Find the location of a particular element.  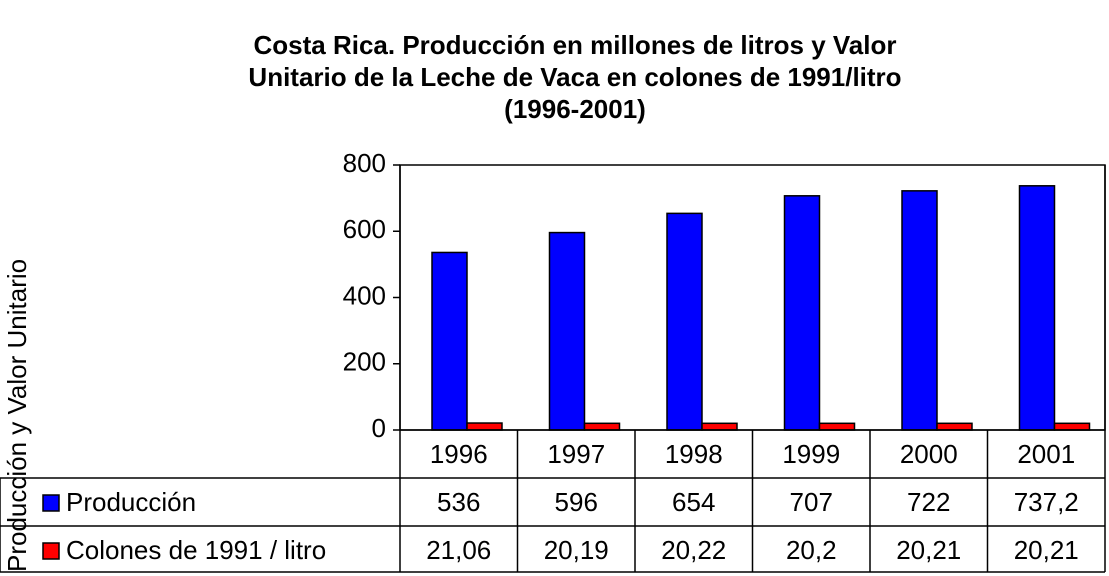

legend-label: Colones de 1991 / litro is located at coordinates (196, 550).